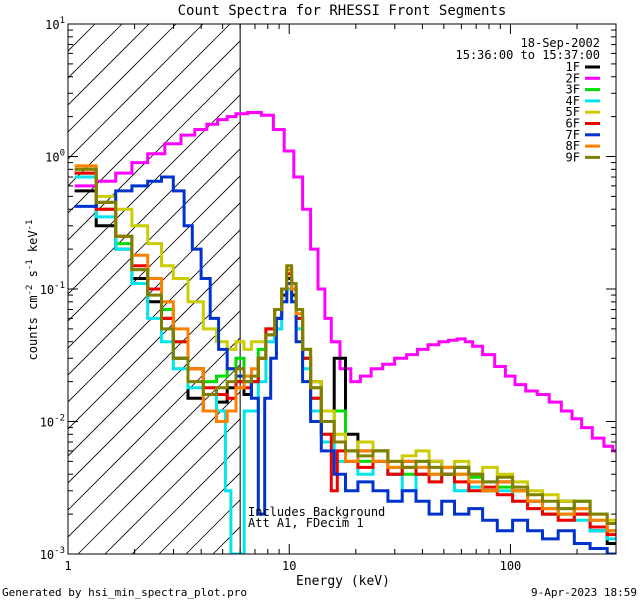  Describe the element at coordinates (584, 592) in the screenshot. I see `timestamp: 9-Apr-2023 18:59` at that location.